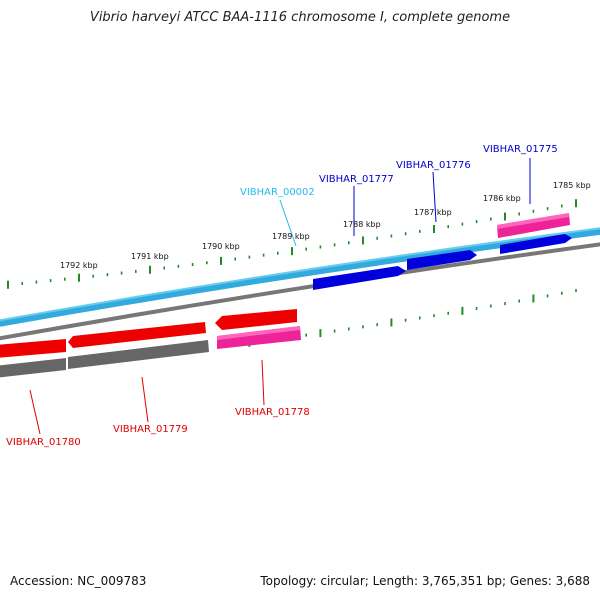  Describe the element at coordinates (138, 354) in the screenshot. I see `grey-block-mid` at that location.